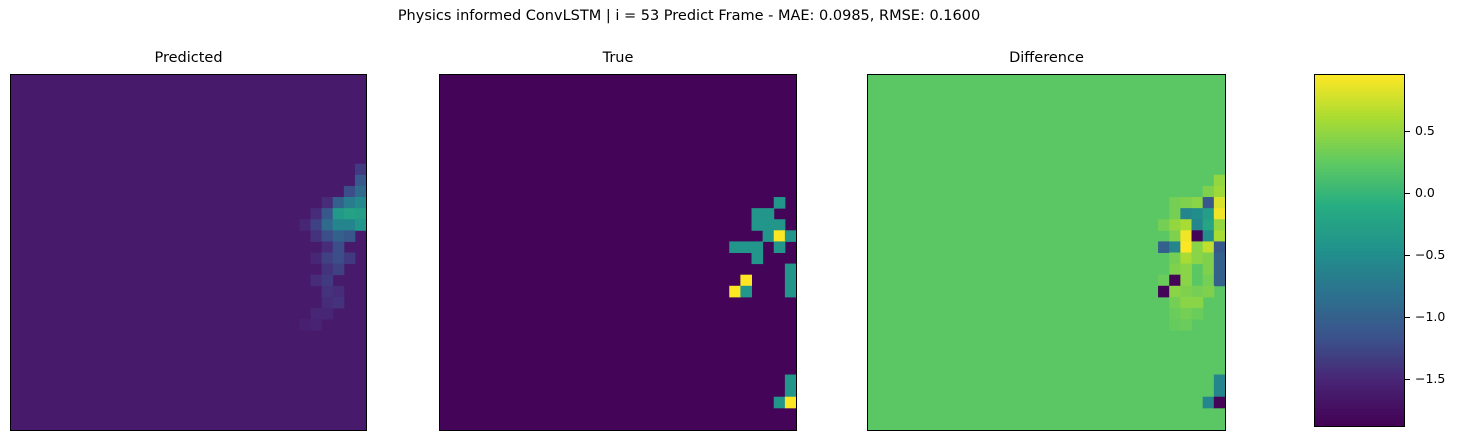  I want to click on colorbar, so click(1359, 250).